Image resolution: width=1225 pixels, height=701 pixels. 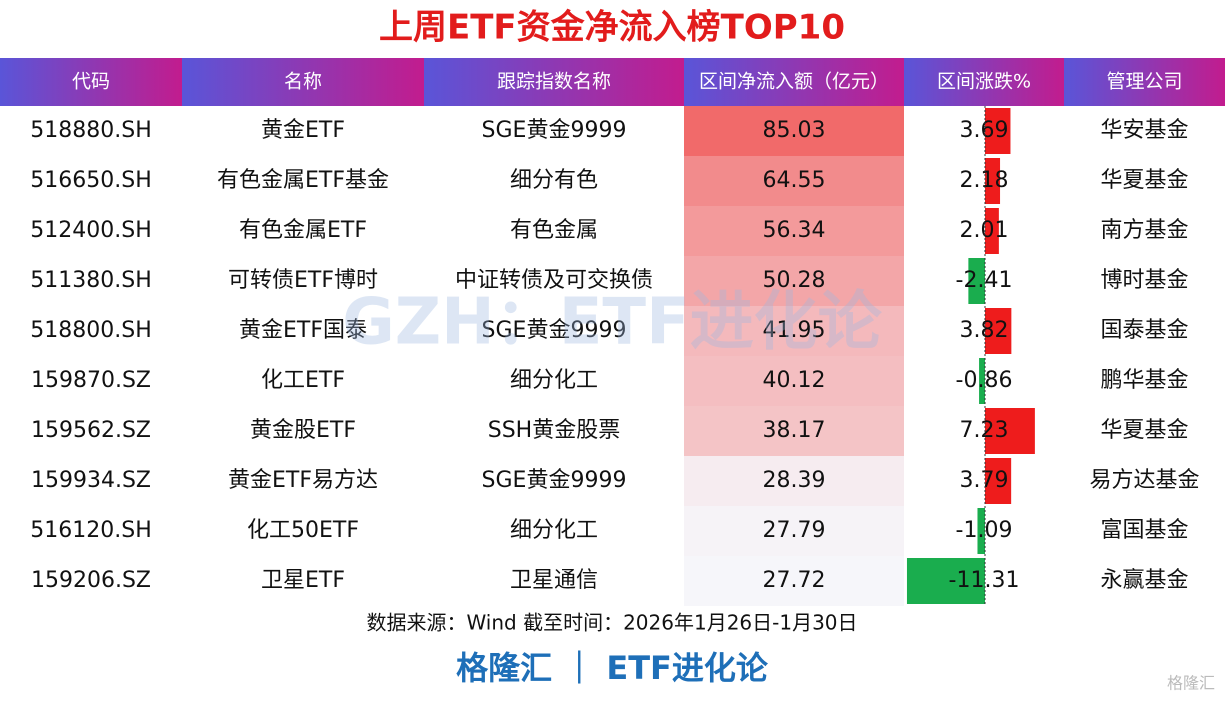 What do you see at coordinates (554, 180) in the screenshot?
I see `cell-text: 细分有色` at bounding box center [554, 180].